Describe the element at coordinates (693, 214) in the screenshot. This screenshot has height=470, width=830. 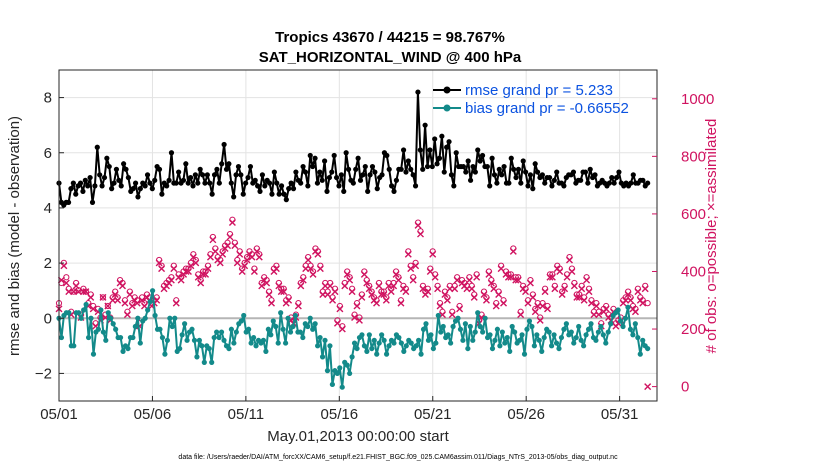
I see `right-tick-label: 600` at that location.